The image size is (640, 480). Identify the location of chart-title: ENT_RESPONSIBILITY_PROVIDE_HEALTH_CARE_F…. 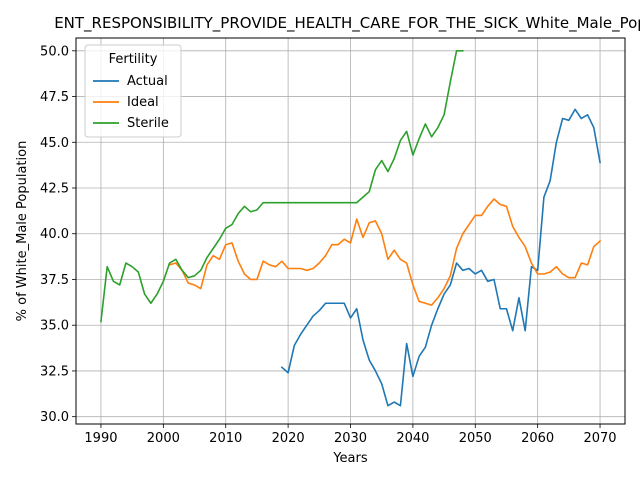
(347, 23).